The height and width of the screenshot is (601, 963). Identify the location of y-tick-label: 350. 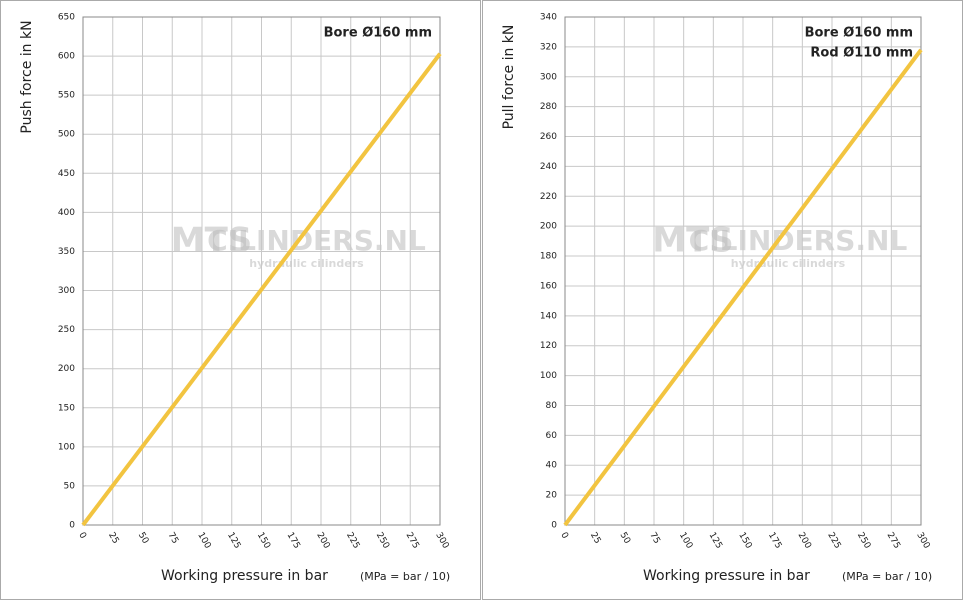
(66, 252).